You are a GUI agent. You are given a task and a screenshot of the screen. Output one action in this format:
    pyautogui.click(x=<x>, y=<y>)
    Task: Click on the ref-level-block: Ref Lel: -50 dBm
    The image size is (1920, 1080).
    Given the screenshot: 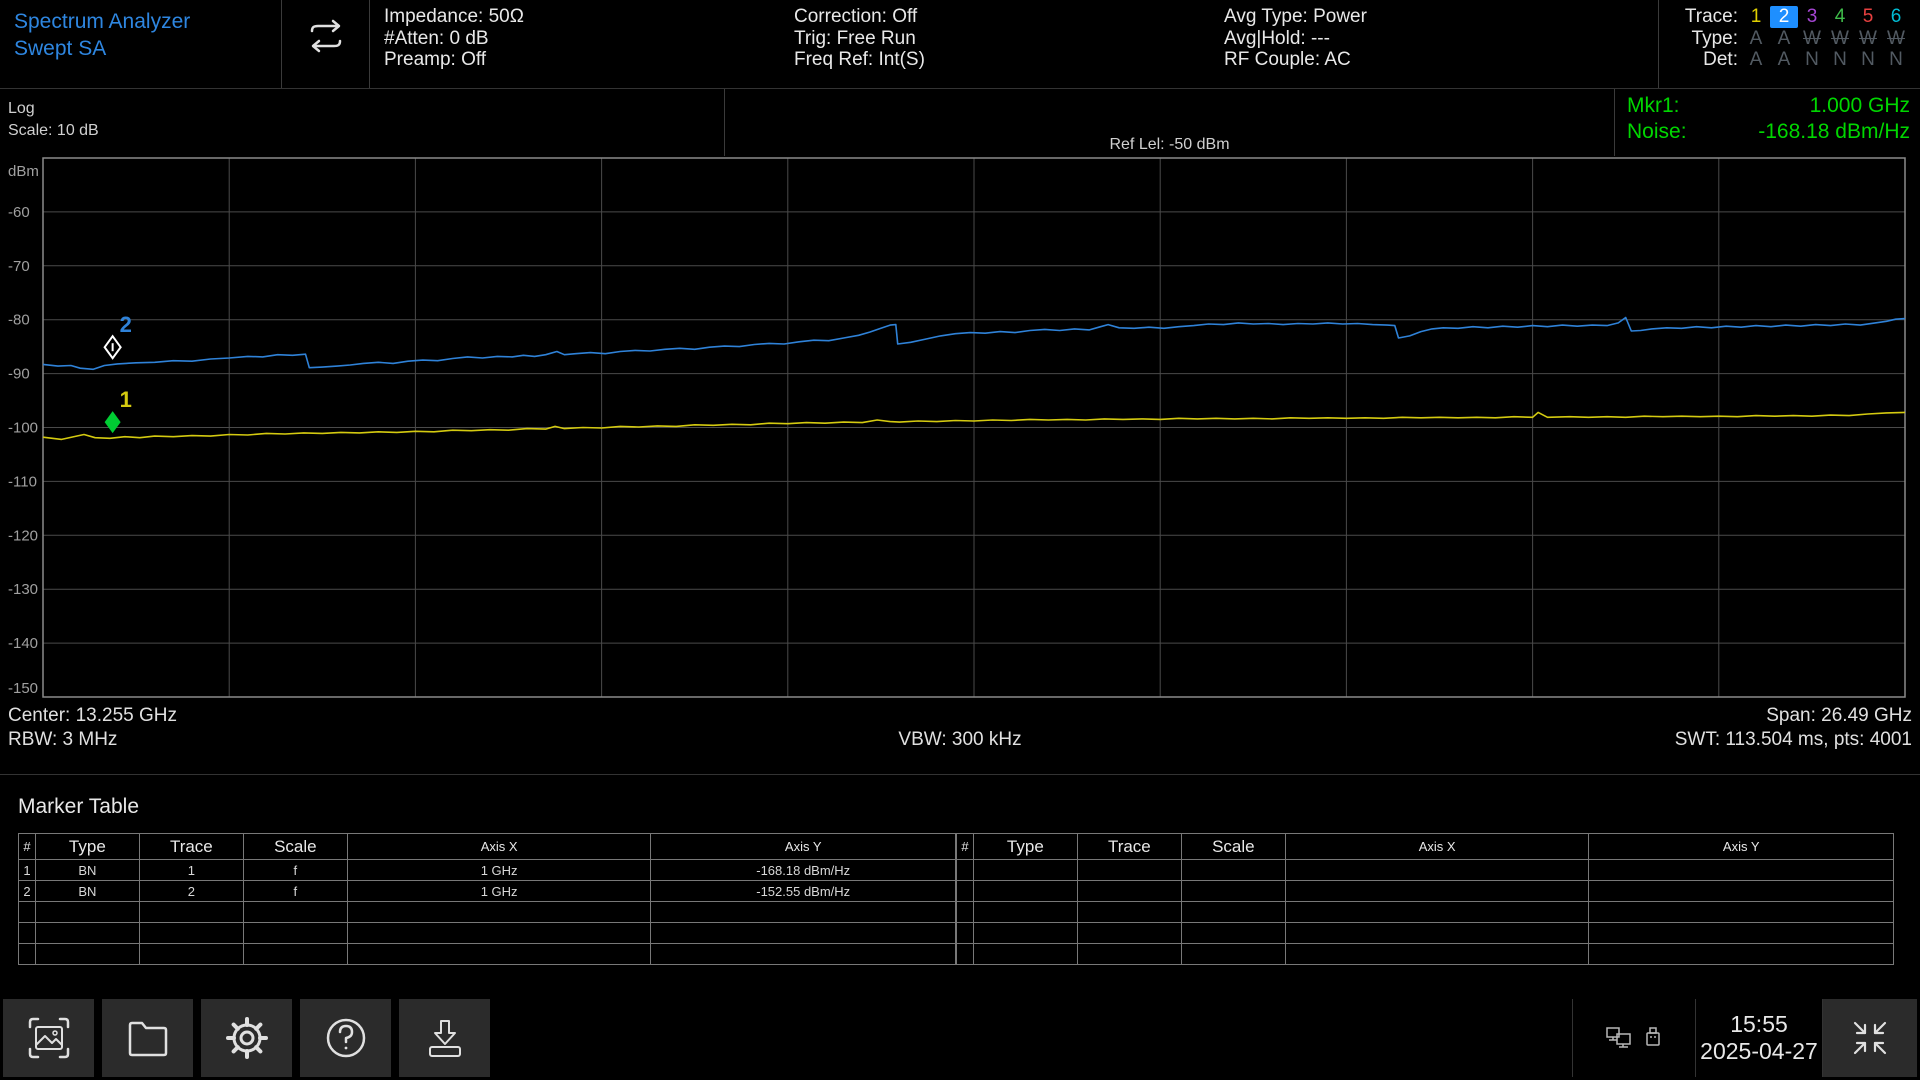 What is the action you would take?
    pyautogui.click(x=1170, y=122)
    